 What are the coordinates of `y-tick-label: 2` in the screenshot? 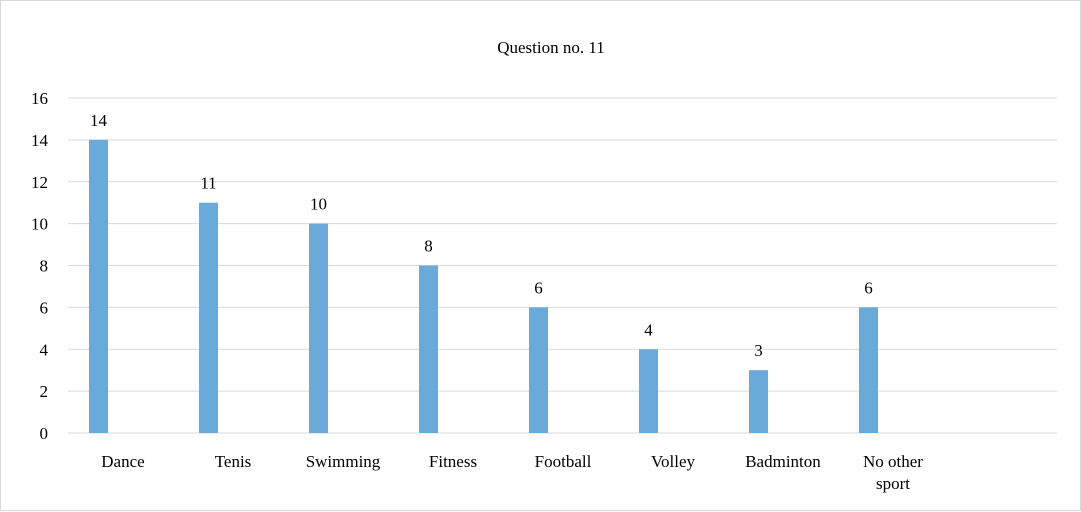 It's located at (44, 391).